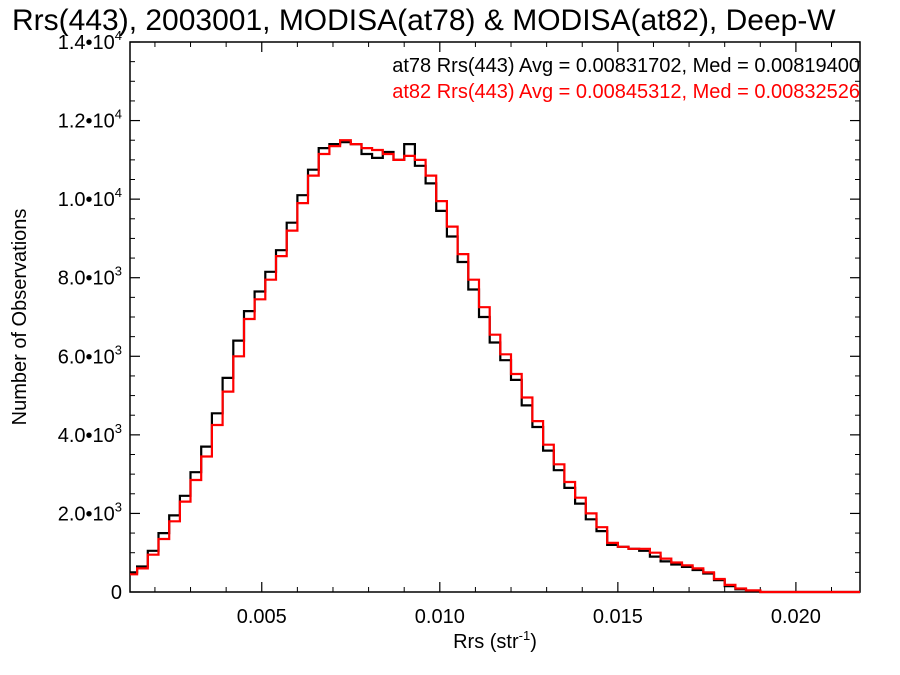  What do you see at coordinates (90, 198) in the screenshot?
I see `y-tick-label: 1.0•104` at bounding box center [90, 198].